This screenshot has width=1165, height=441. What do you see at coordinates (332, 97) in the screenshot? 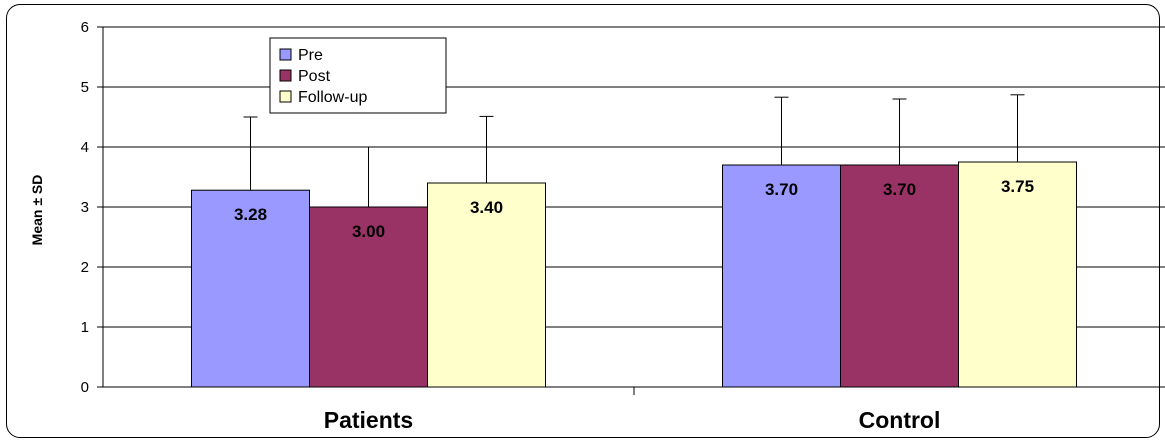
I see `legend-label: Follow-up` at bounding box center [332, 97].